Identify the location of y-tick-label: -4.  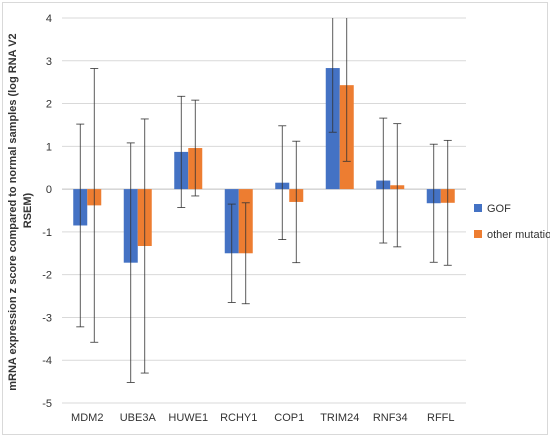
(47, 361).